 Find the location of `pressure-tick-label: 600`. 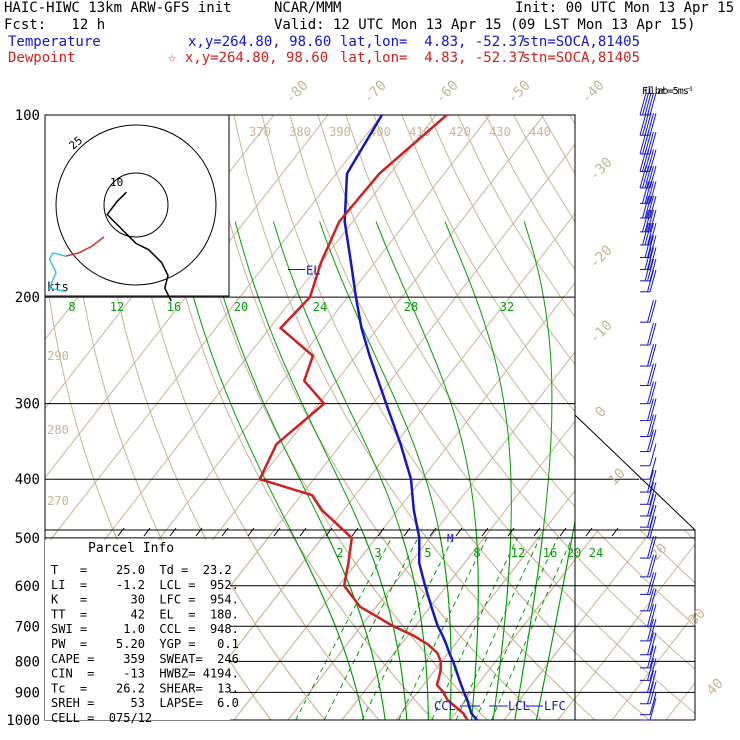

pressure-tick-label: 600 is located at coordinates (27, 587).